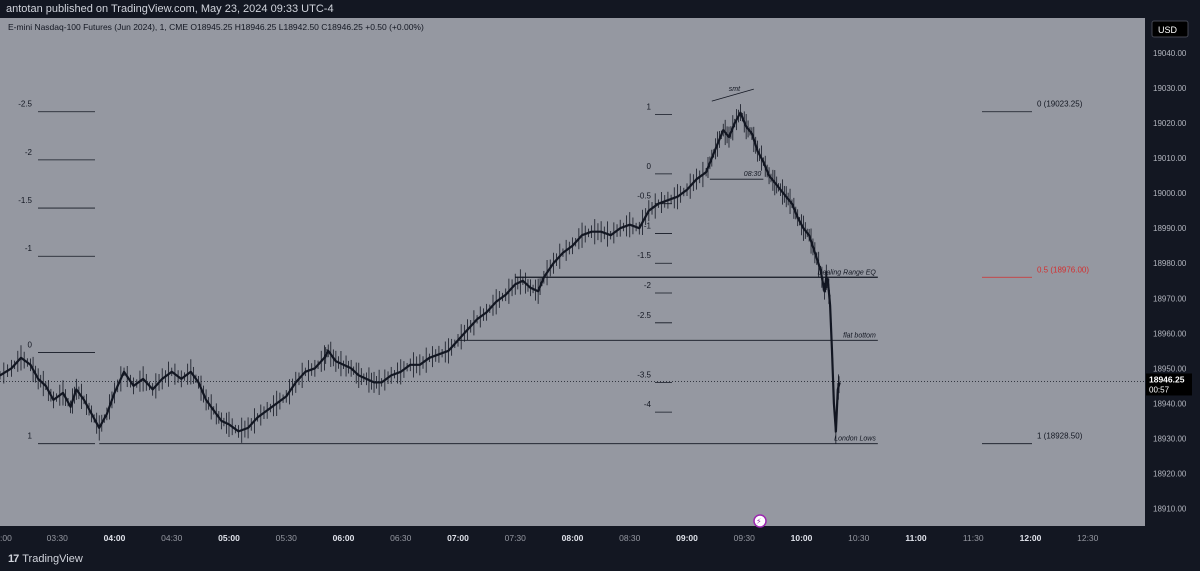  Describe the element at coordinates (648, 225) in the screenshot. I see `mid-fib-label: -1` at that location.